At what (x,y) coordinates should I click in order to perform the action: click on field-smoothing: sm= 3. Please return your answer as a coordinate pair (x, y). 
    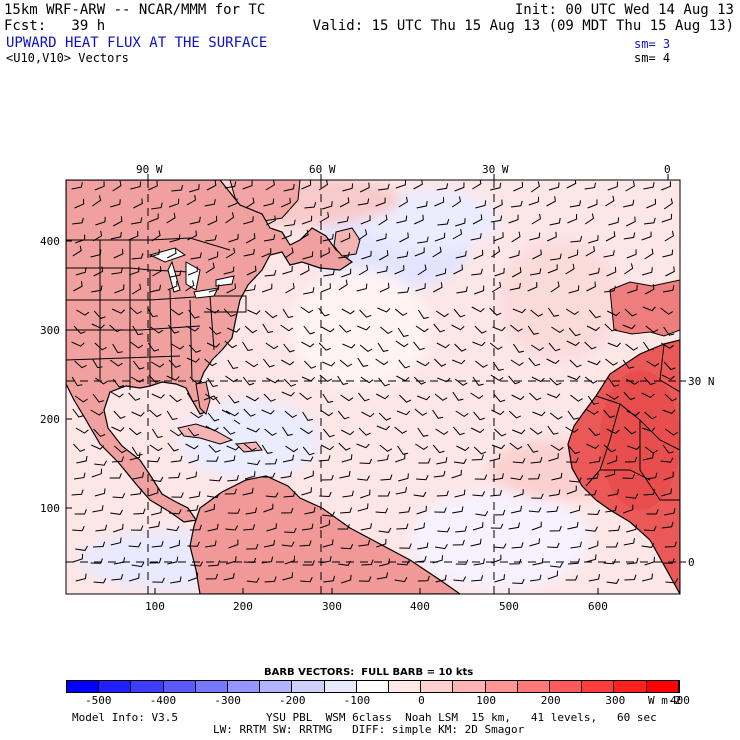
    Looking at the image, I should click on (652, 44).